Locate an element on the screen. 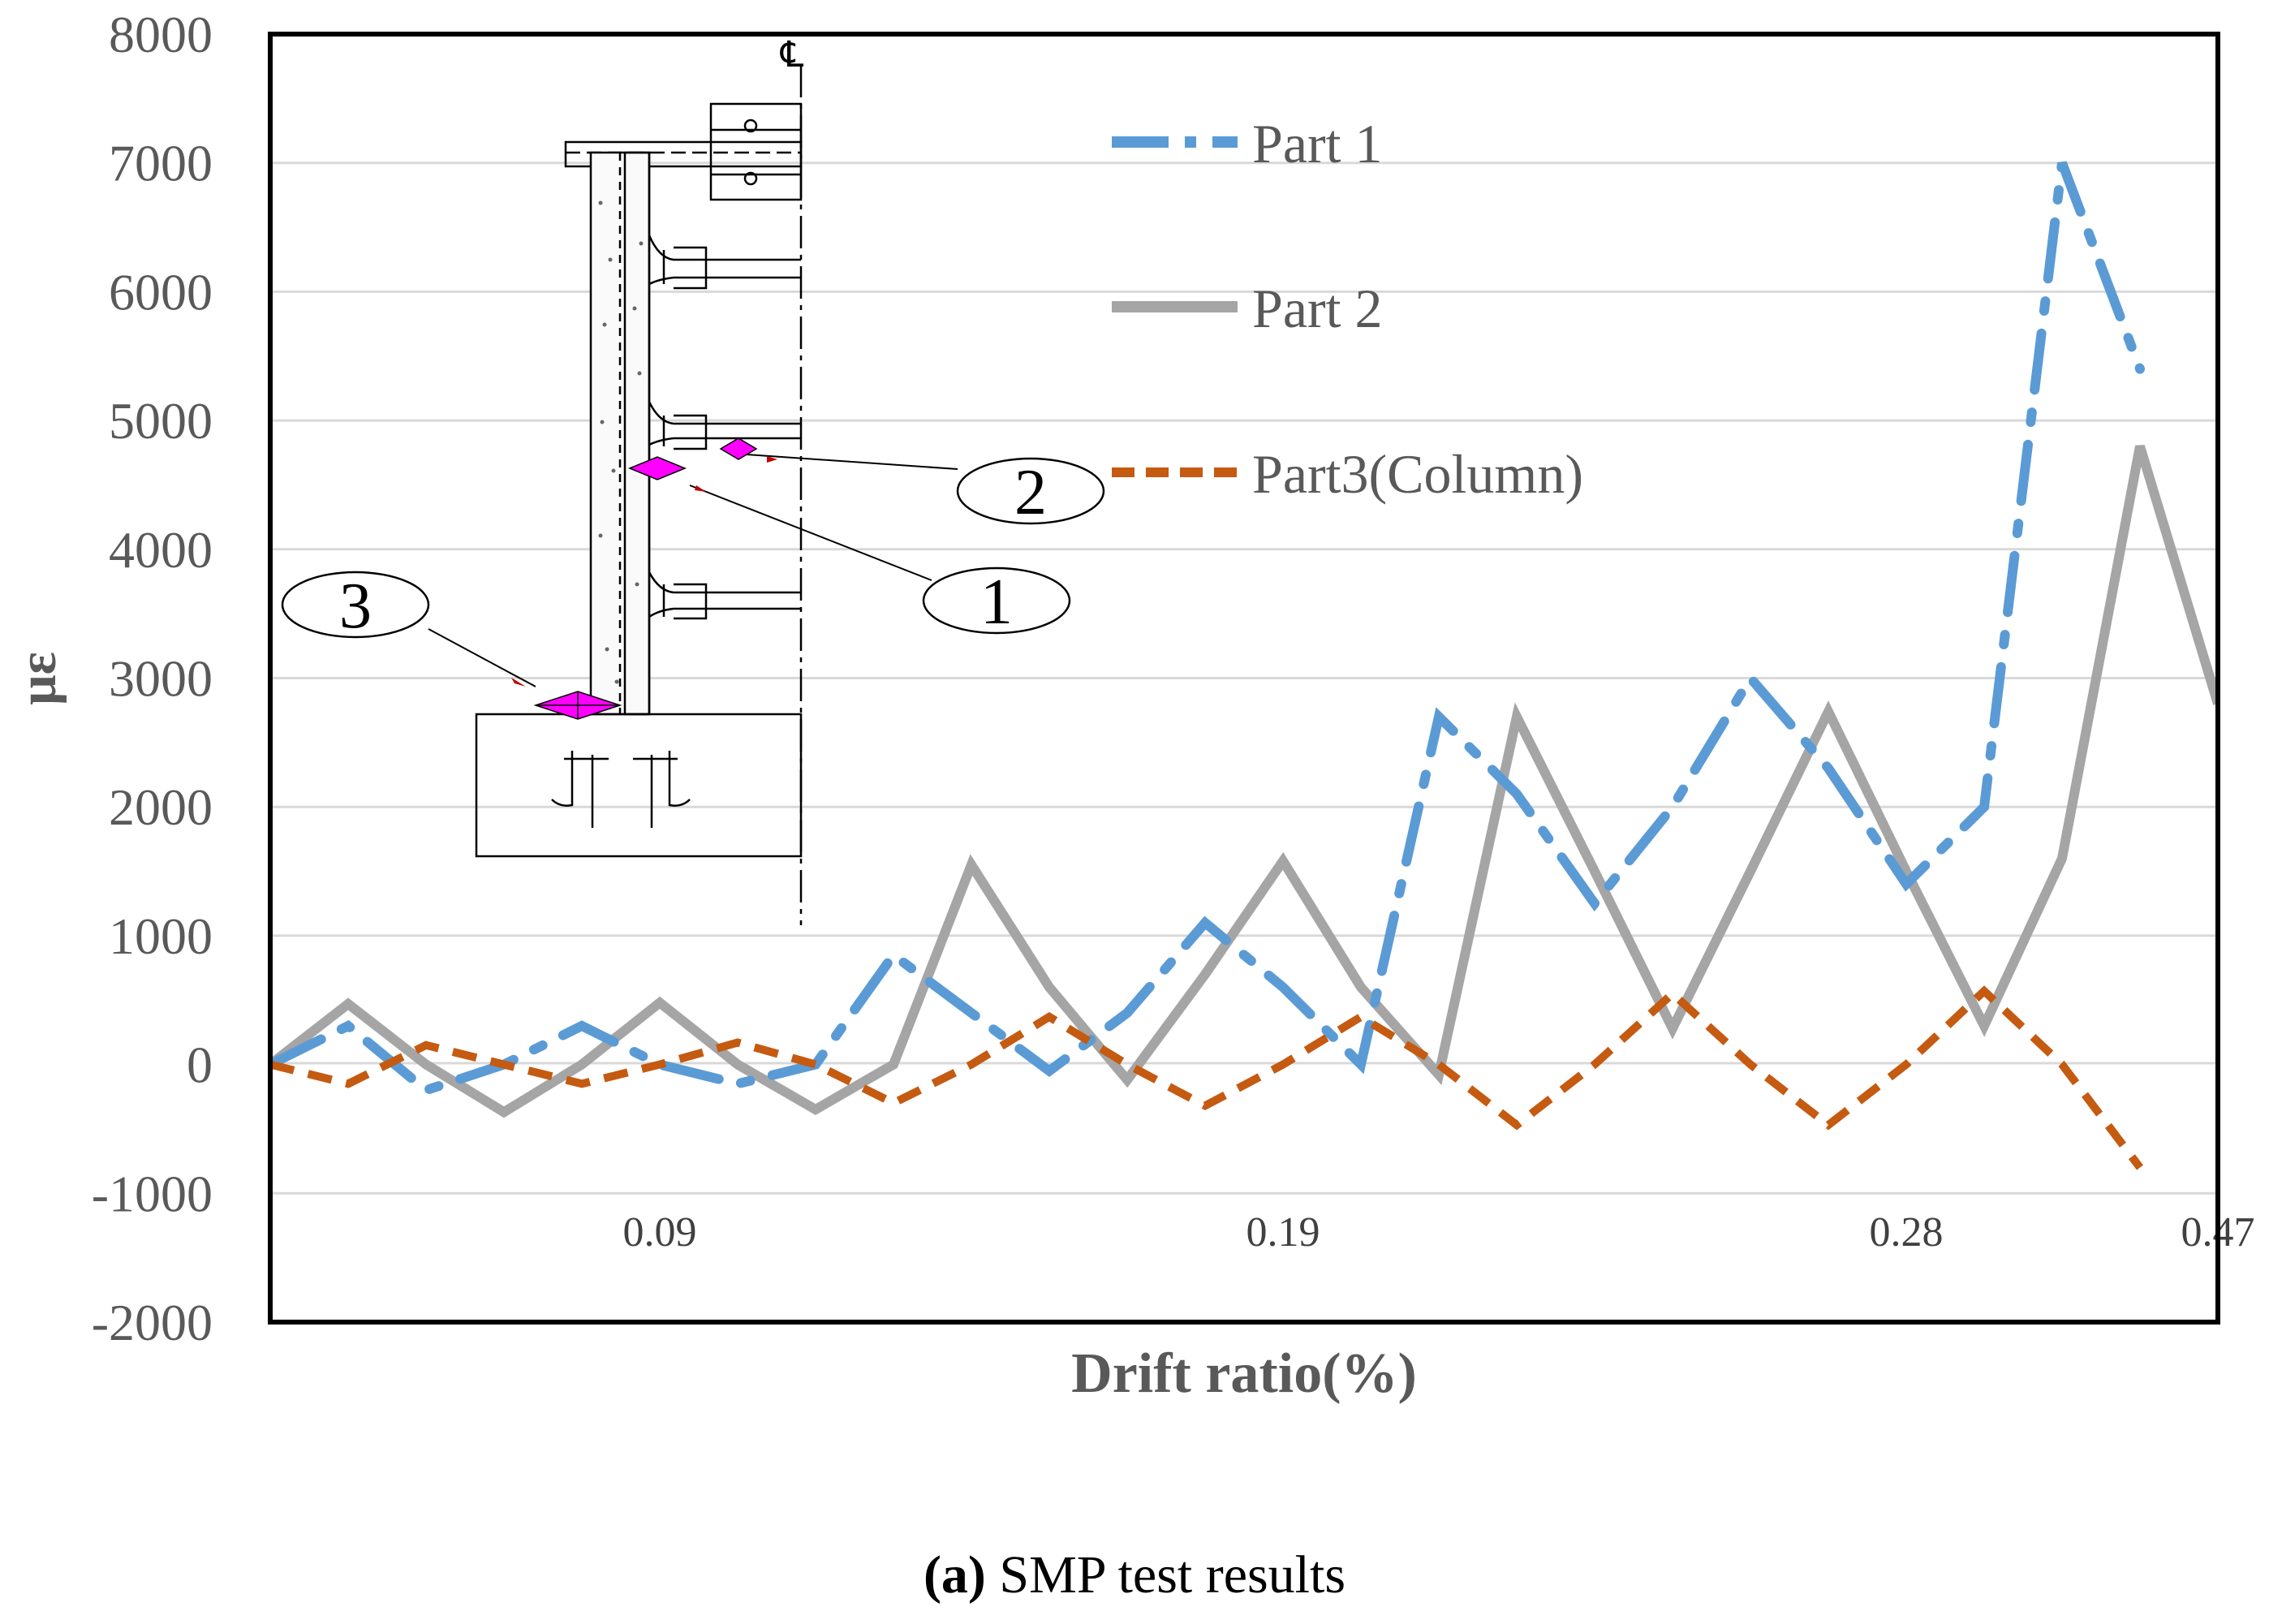  foundation-block is located at coordinates (639, 786).